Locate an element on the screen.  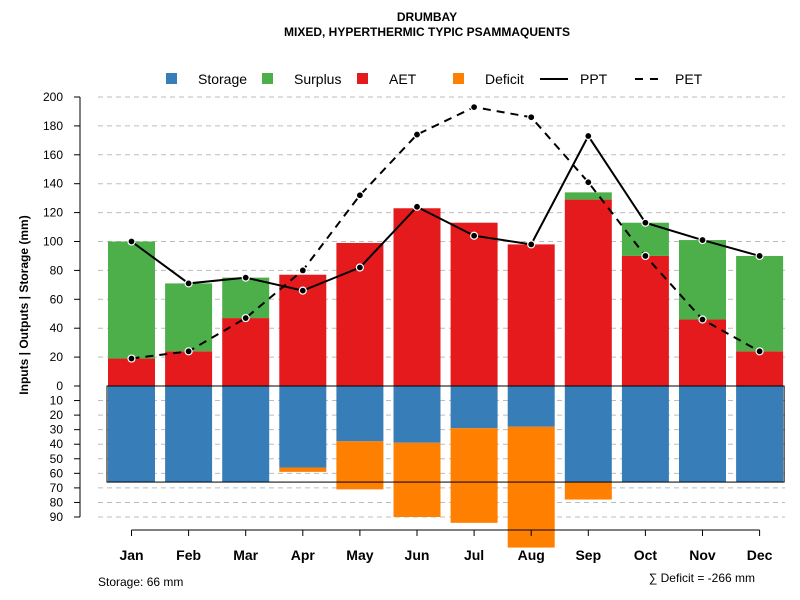
x-tick-label: Sep is located at coordinates (588, 555).